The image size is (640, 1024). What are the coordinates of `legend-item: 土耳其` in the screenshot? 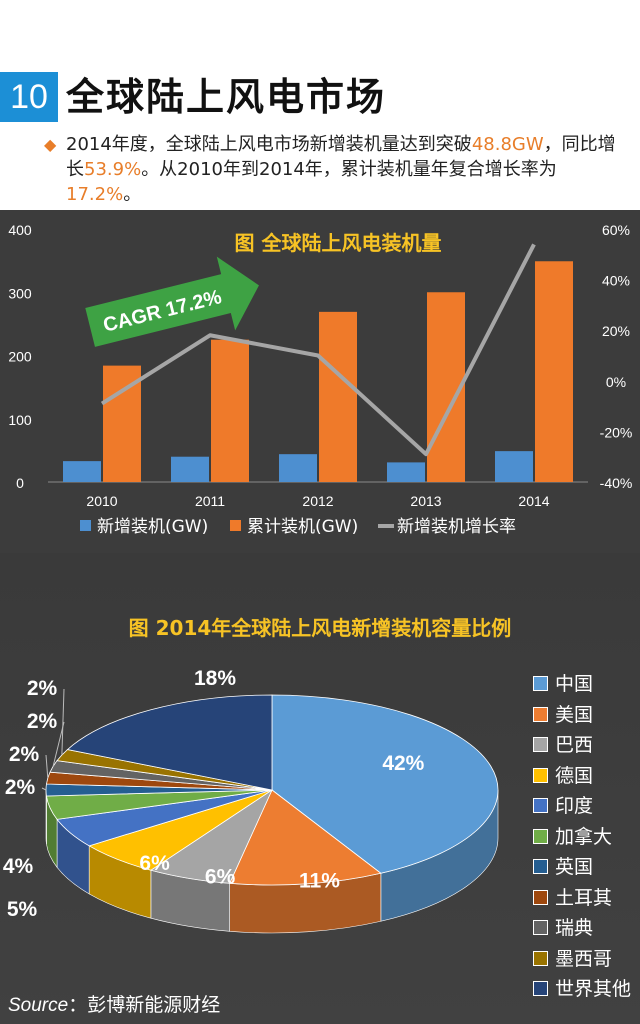 It's located at (582, 899).